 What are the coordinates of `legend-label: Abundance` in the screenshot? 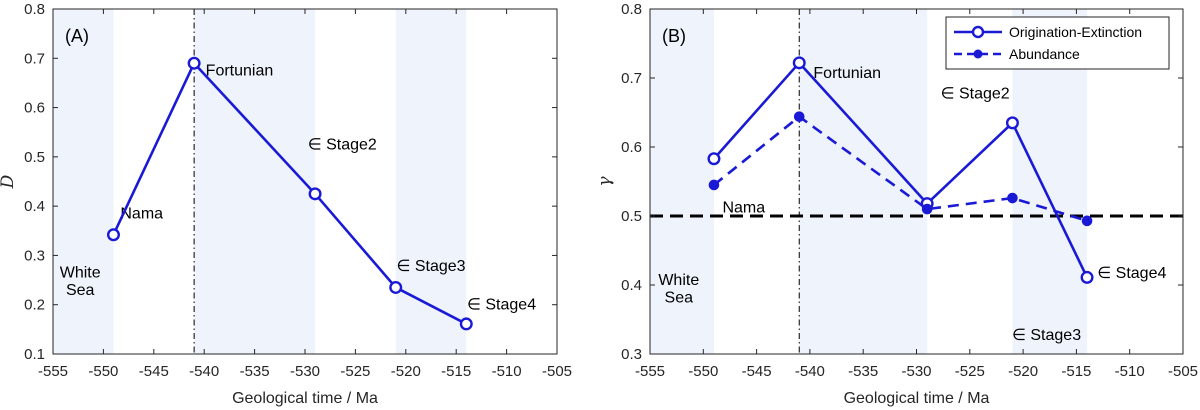 It's located at (1044, 54).